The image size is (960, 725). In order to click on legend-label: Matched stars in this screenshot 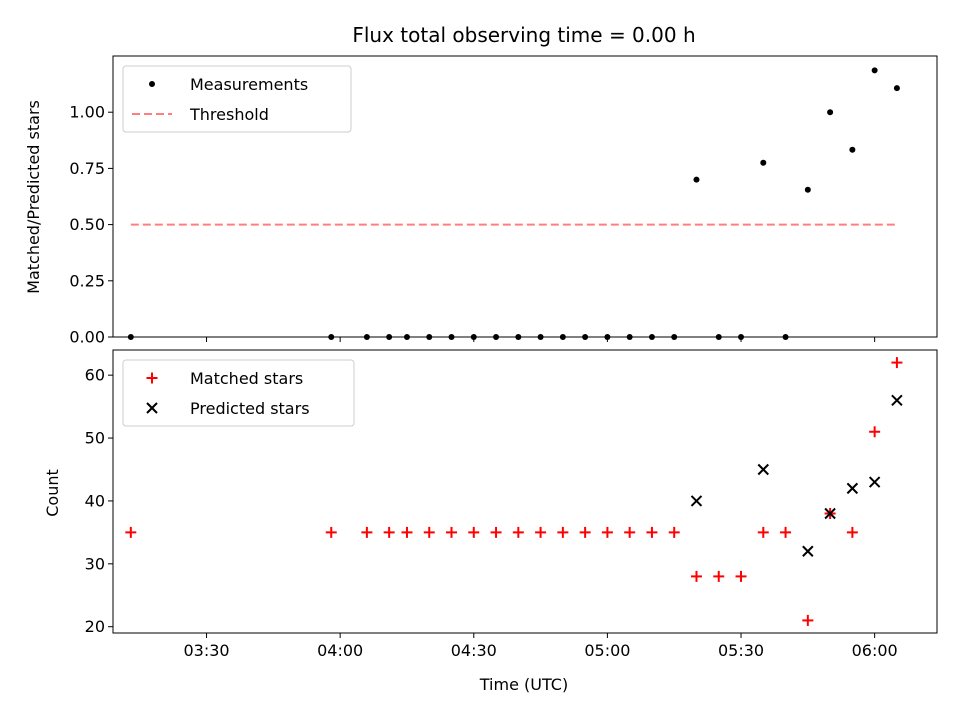, I will do `click(246, 378)`.